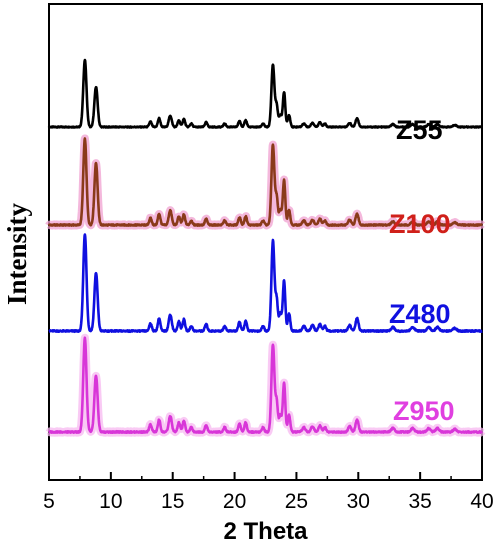 Image resolution: width=499 pixels, height=550 pixels. I want to click on x-axis-title: 2 Theta, so click(265, 531).